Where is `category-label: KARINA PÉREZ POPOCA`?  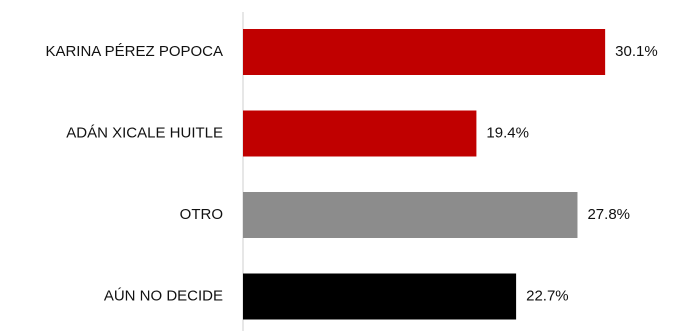
category-label: KARINA PÉREZ POPOCA is located at coordinates (134, 51).